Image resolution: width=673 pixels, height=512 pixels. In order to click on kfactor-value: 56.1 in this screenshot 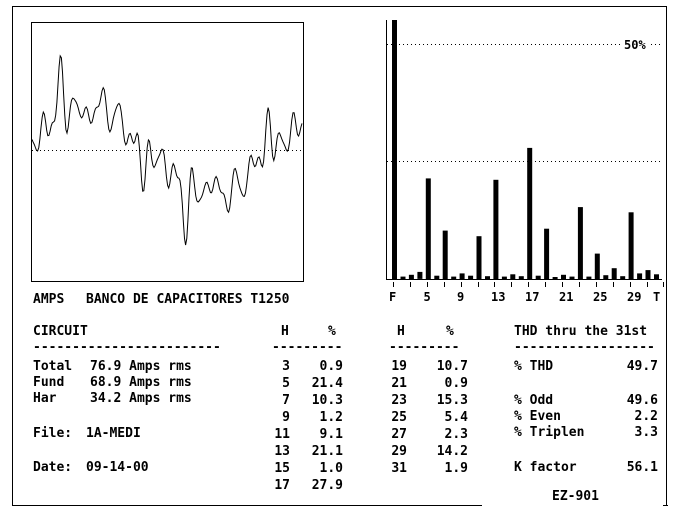, I will do `click(642, 467)`.